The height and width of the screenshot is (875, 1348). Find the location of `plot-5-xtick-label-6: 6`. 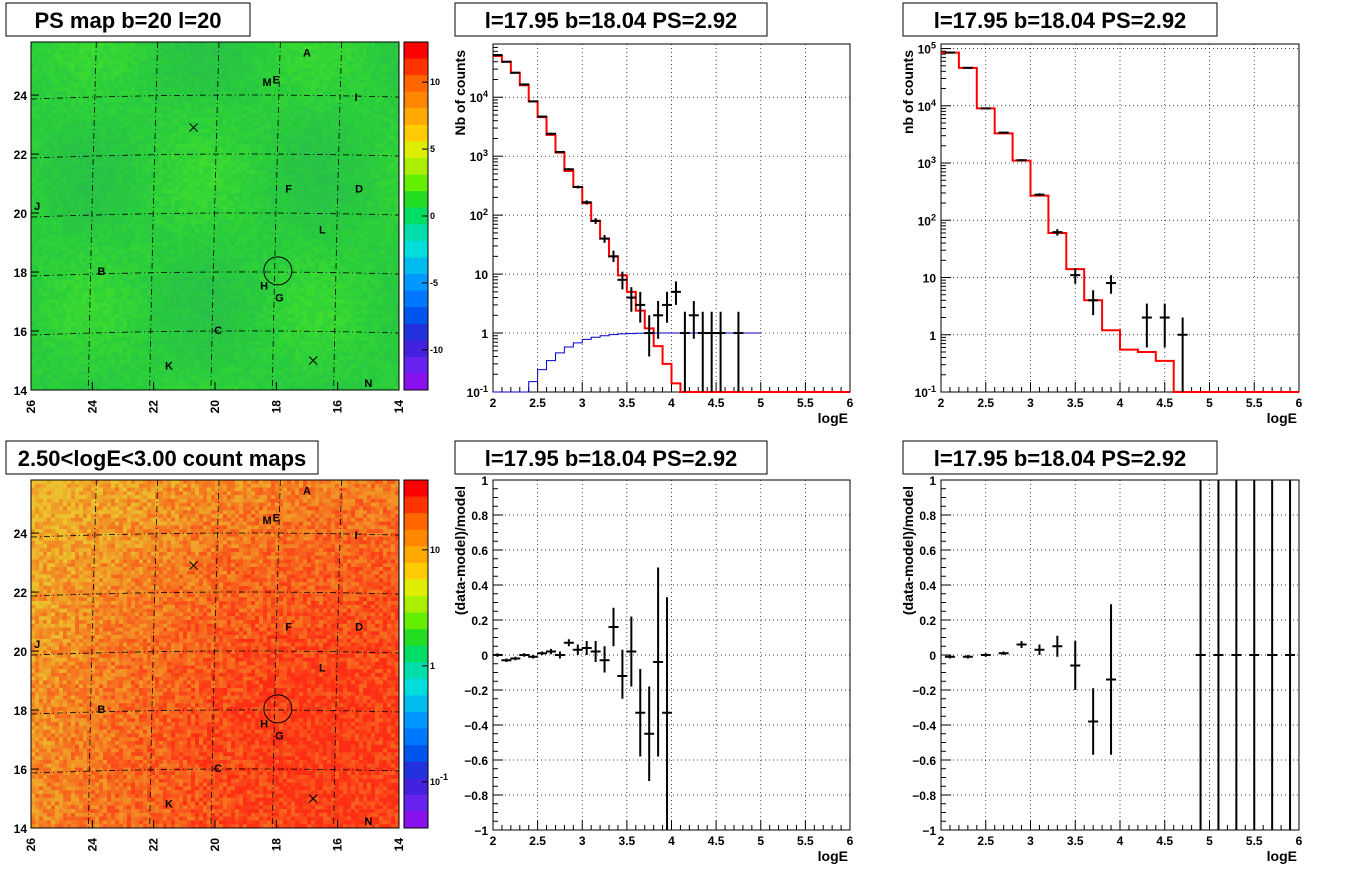

plot-5-xtick-label-6: 6 is located at coordinates (1299, 841).